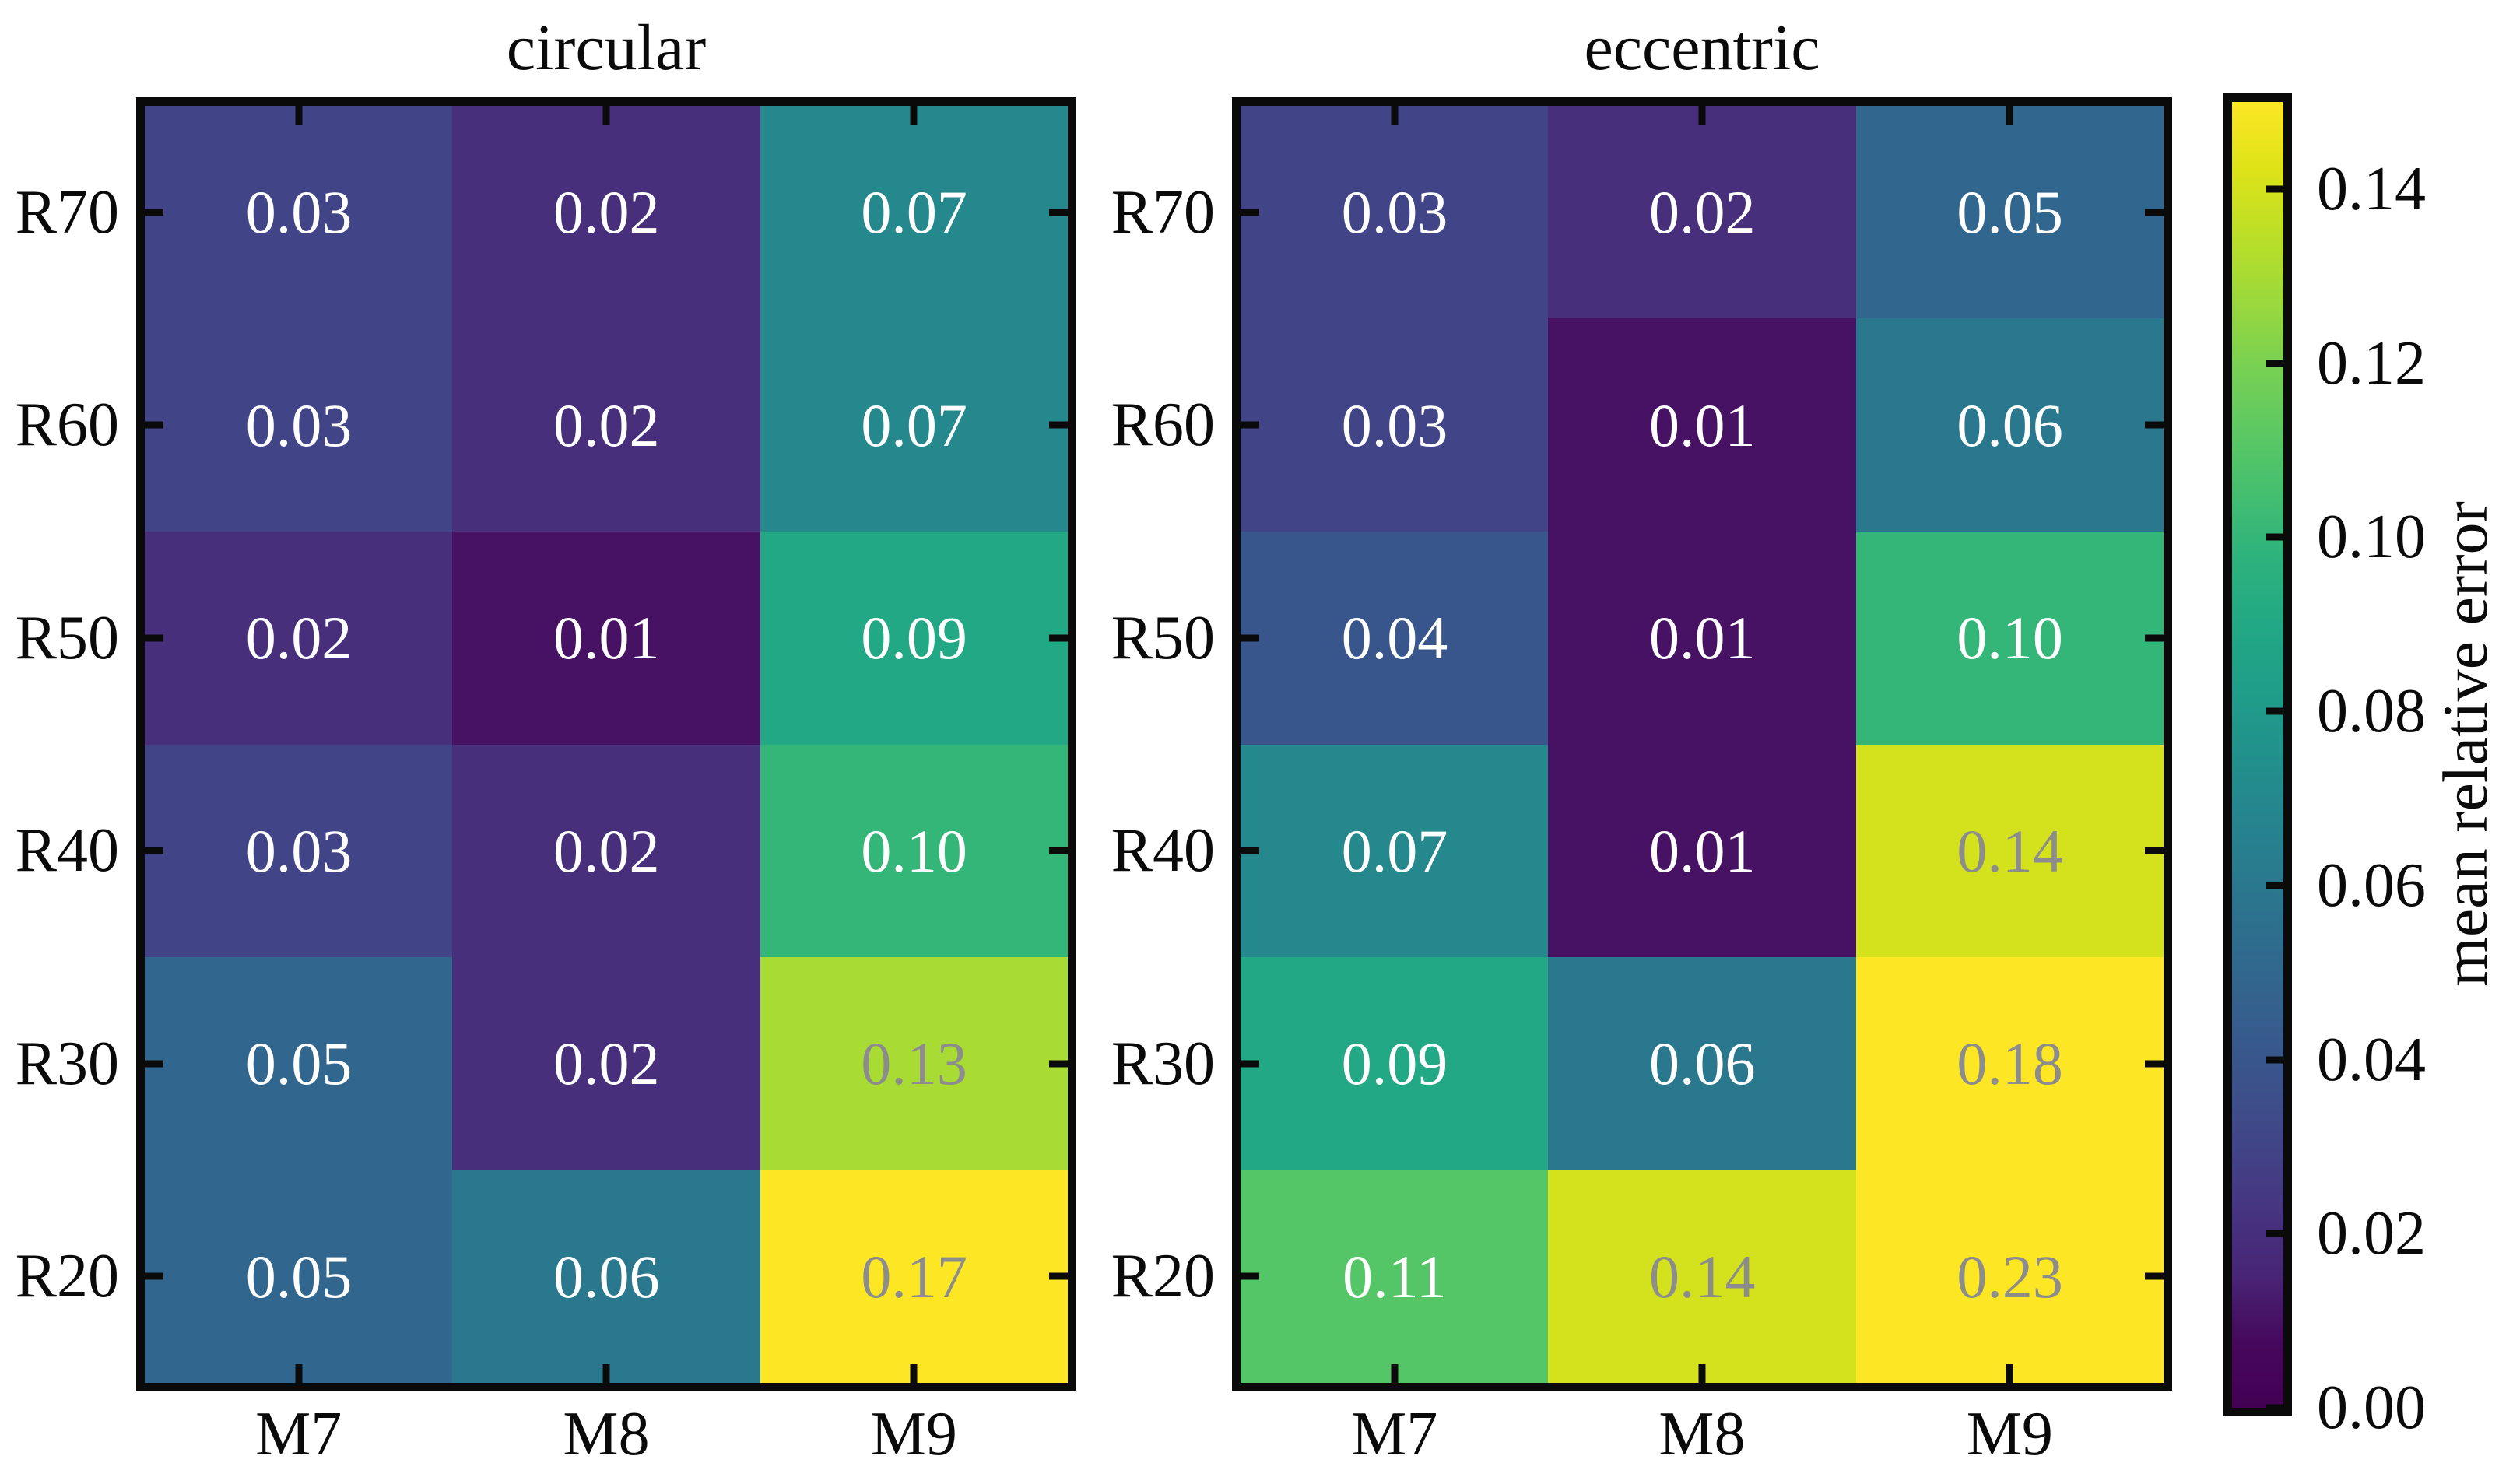 The image size is (2520, 1484). Describe the element at coordinates (606, 48) in the screenshot. I see `plot-title-circular: circular` at that location.